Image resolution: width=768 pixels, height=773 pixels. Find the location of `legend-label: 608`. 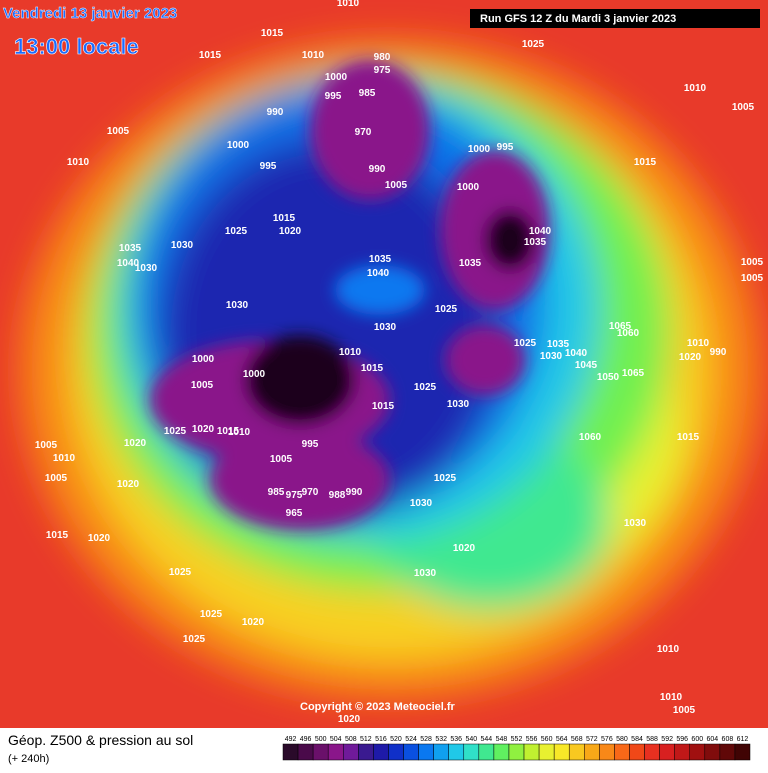

legend-label: 608 is located at coordinates (728, 739).